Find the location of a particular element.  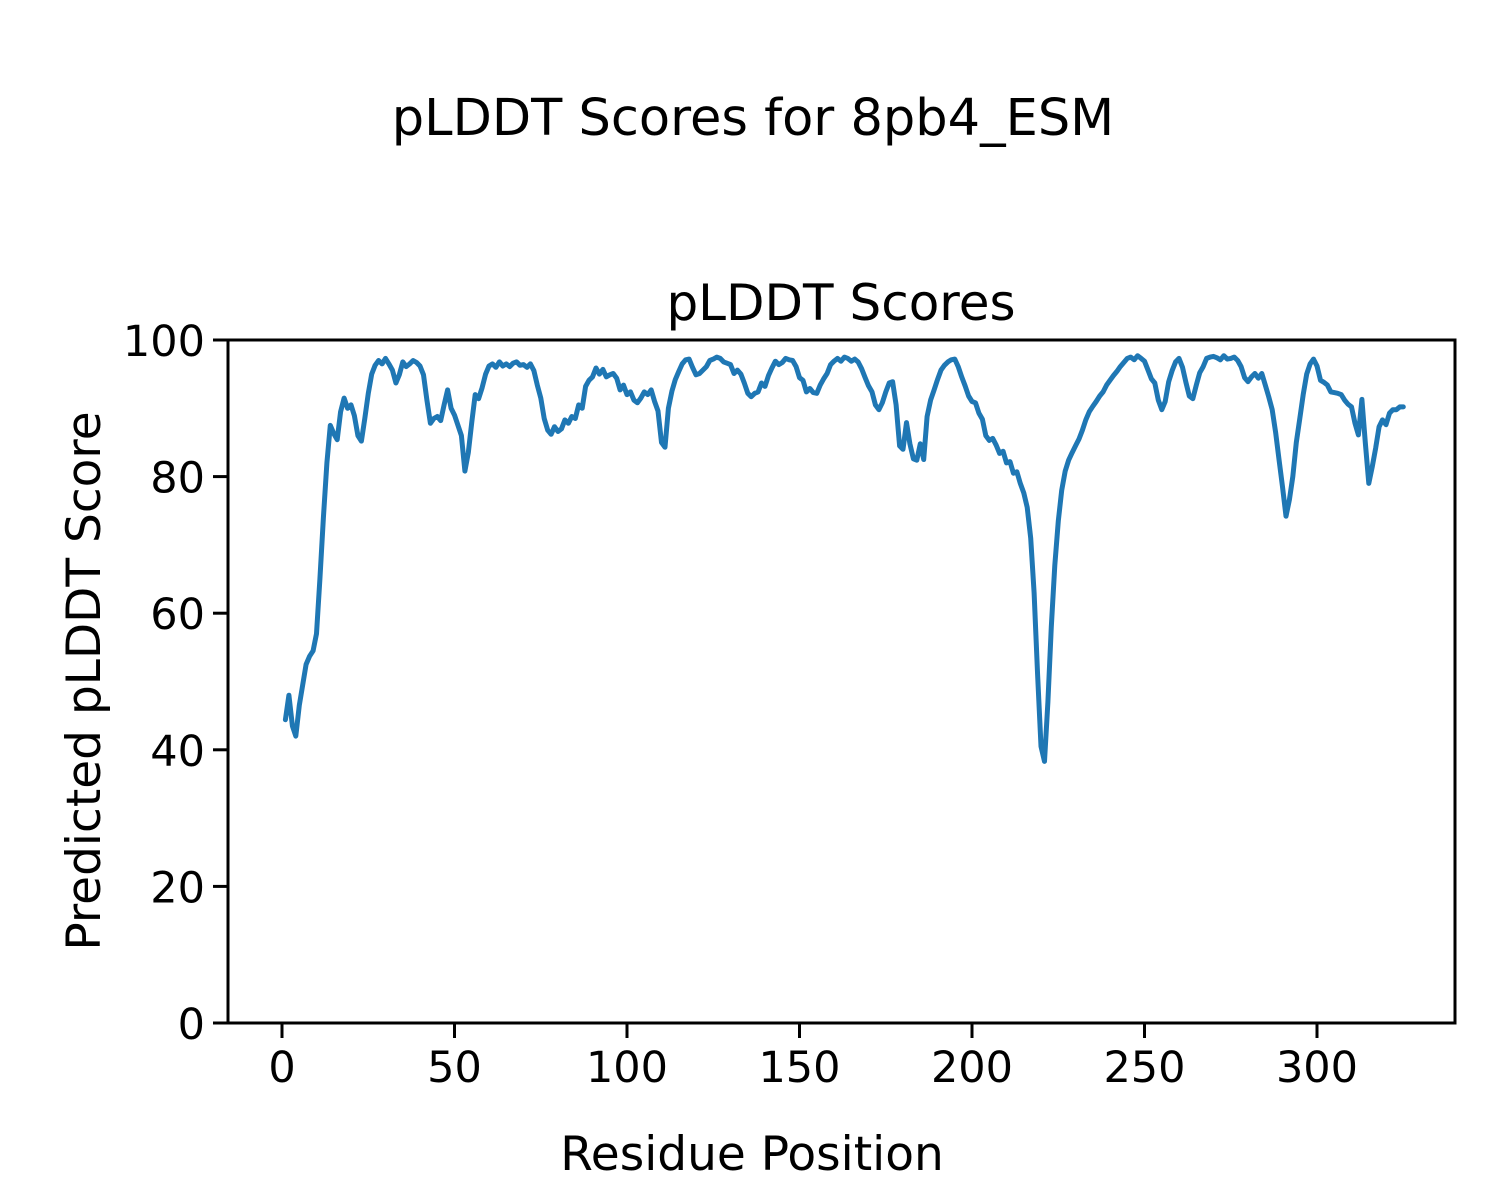

x-axis-ticks: 0 50 100 150 200 250 300 is located at coordinates (813, 1058).